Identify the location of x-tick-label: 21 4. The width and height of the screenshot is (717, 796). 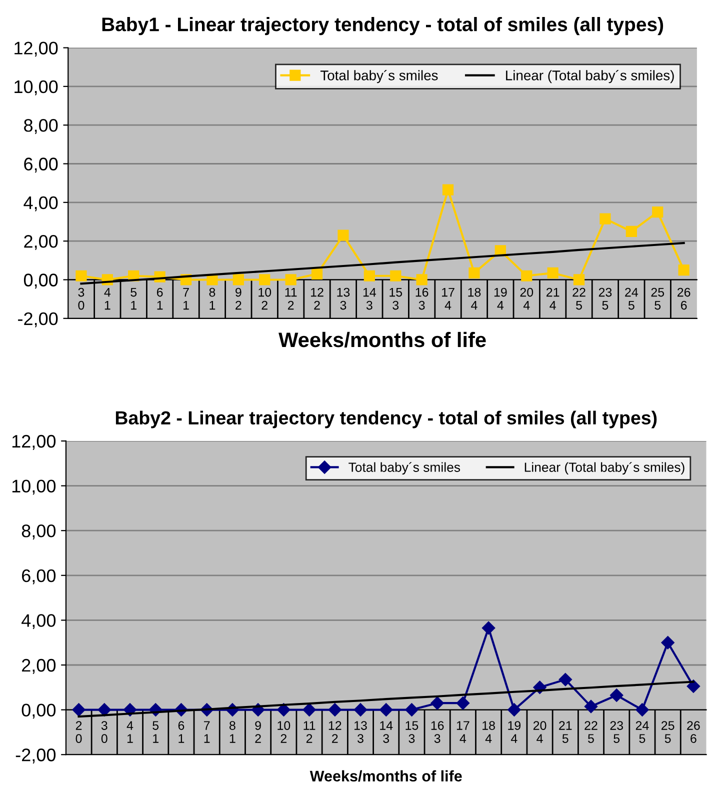
(553, 299).